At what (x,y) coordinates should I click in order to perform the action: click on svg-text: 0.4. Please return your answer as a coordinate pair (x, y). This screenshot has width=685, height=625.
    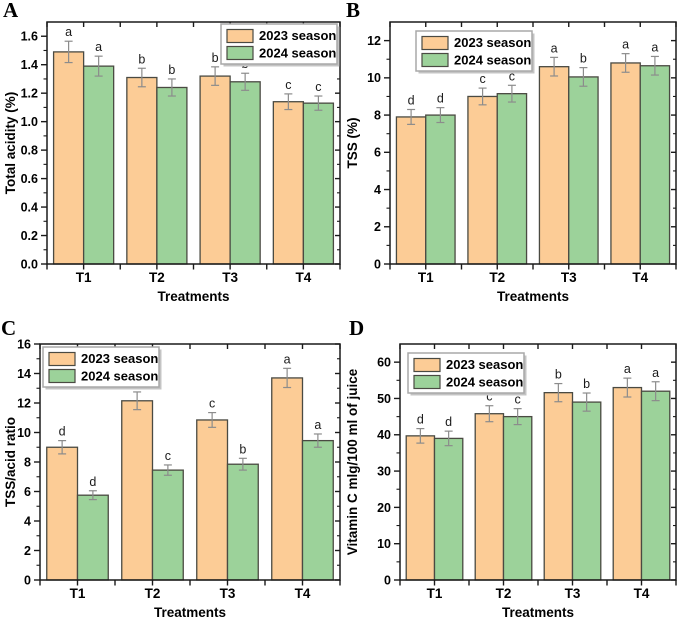
    Looking at the image, I should click on (29, 207).